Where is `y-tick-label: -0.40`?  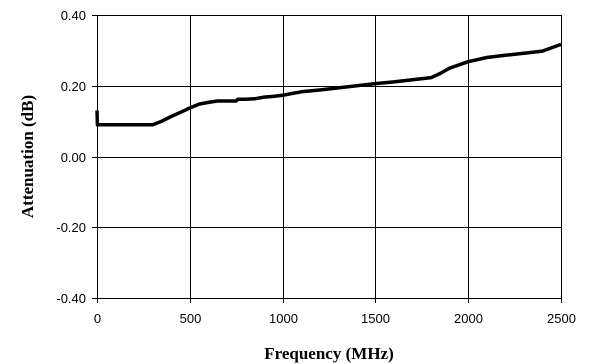
y-tick-label: -0.40 is located at coordinates (71, 298).